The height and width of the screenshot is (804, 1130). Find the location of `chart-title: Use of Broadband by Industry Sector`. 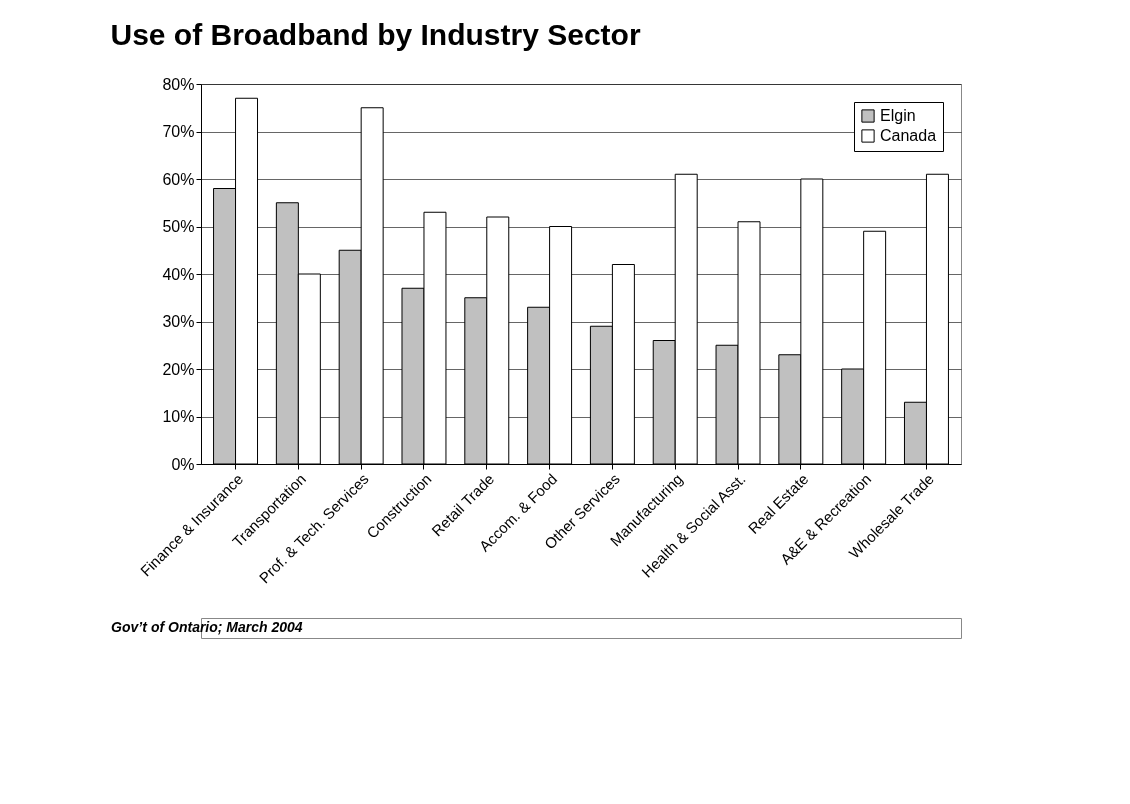

chart-title: Use of Broadband by Industry Sector is located at coordinates (375, 34).